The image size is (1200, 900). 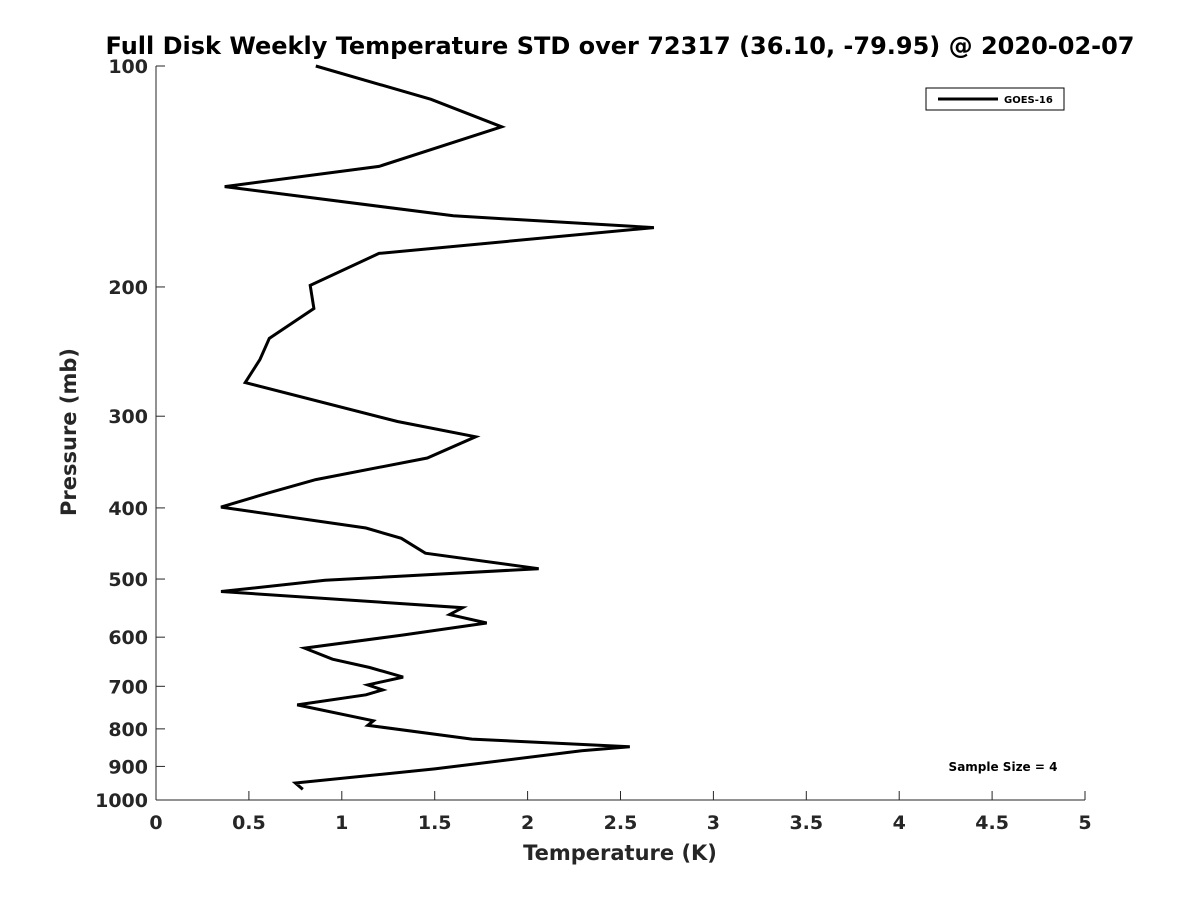 What do you see at coordinates (1028, 100) in the screenshot?
I see `legend-label-goes-16: GOES-16` at bounding box center [1028, 100].